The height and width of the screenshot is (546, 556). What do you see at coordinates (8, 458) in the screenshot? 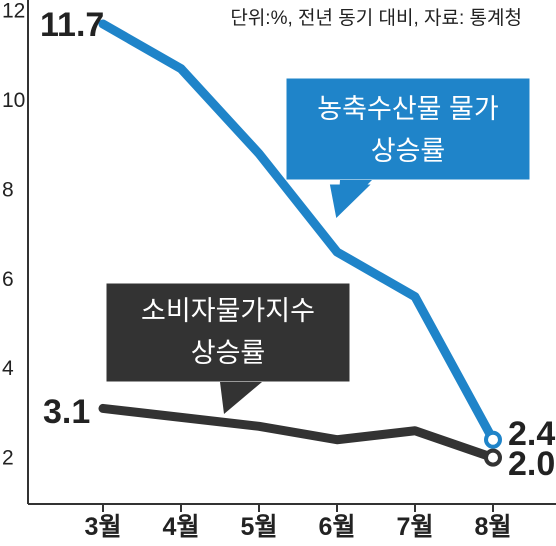
I see `y-tick-label: 2` at bounding box center [8, 458].